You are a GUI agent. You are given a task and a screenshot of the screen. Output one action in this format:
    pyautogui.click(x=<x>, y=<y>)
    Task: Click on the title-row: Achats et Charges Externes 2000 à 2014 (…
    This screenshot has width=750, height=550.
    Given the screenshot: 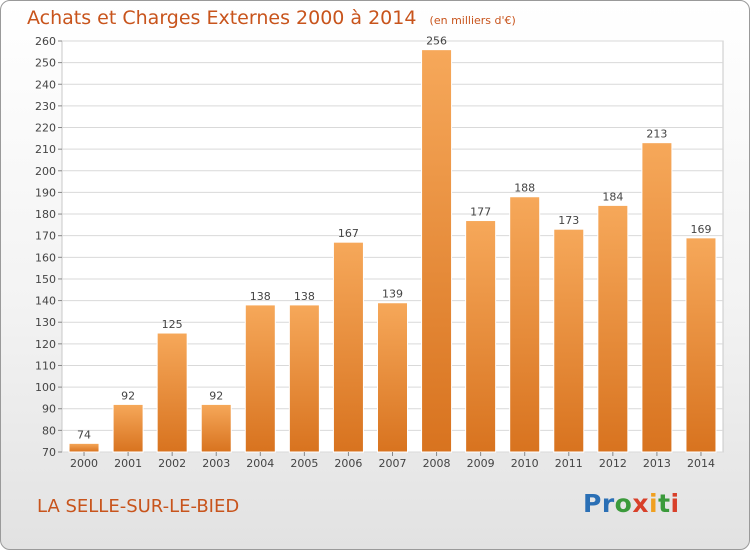 What is the action you would take?
    pyautogui.click(x=271, y=18)
    